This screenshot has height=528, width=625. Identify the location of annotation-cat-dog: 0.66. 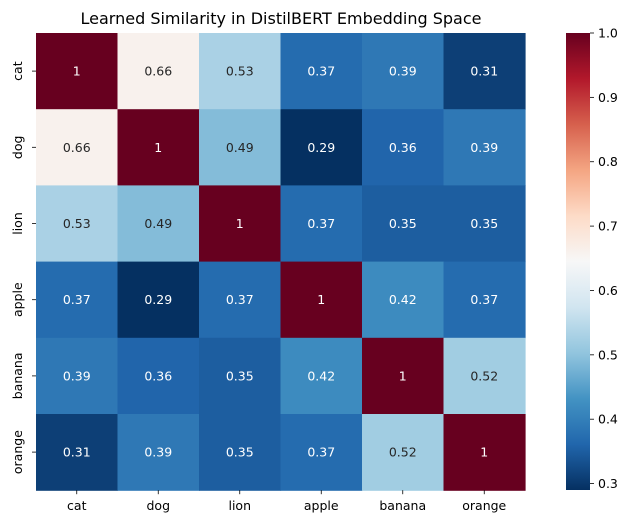
(158, 71).